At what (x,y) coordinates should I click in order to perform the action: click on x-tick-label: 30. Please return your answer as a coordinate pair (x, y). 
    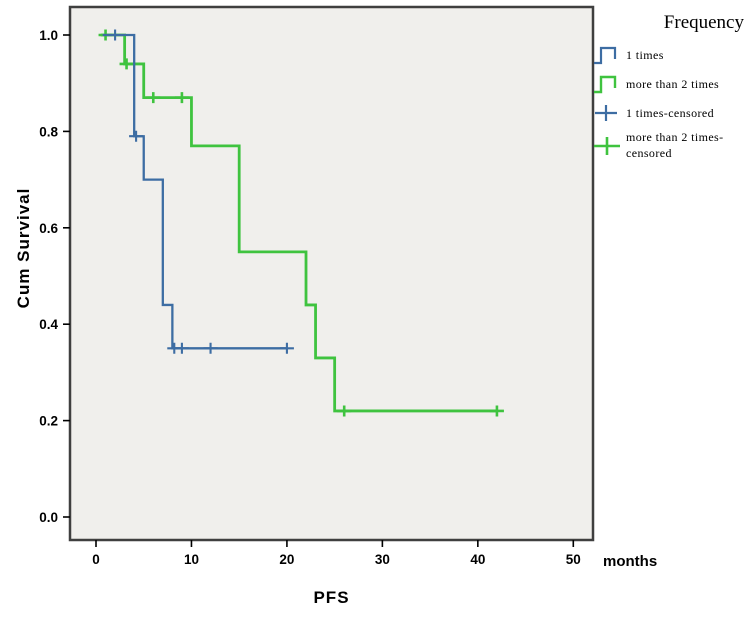
    Looking at the image, I should click on (382, 559).